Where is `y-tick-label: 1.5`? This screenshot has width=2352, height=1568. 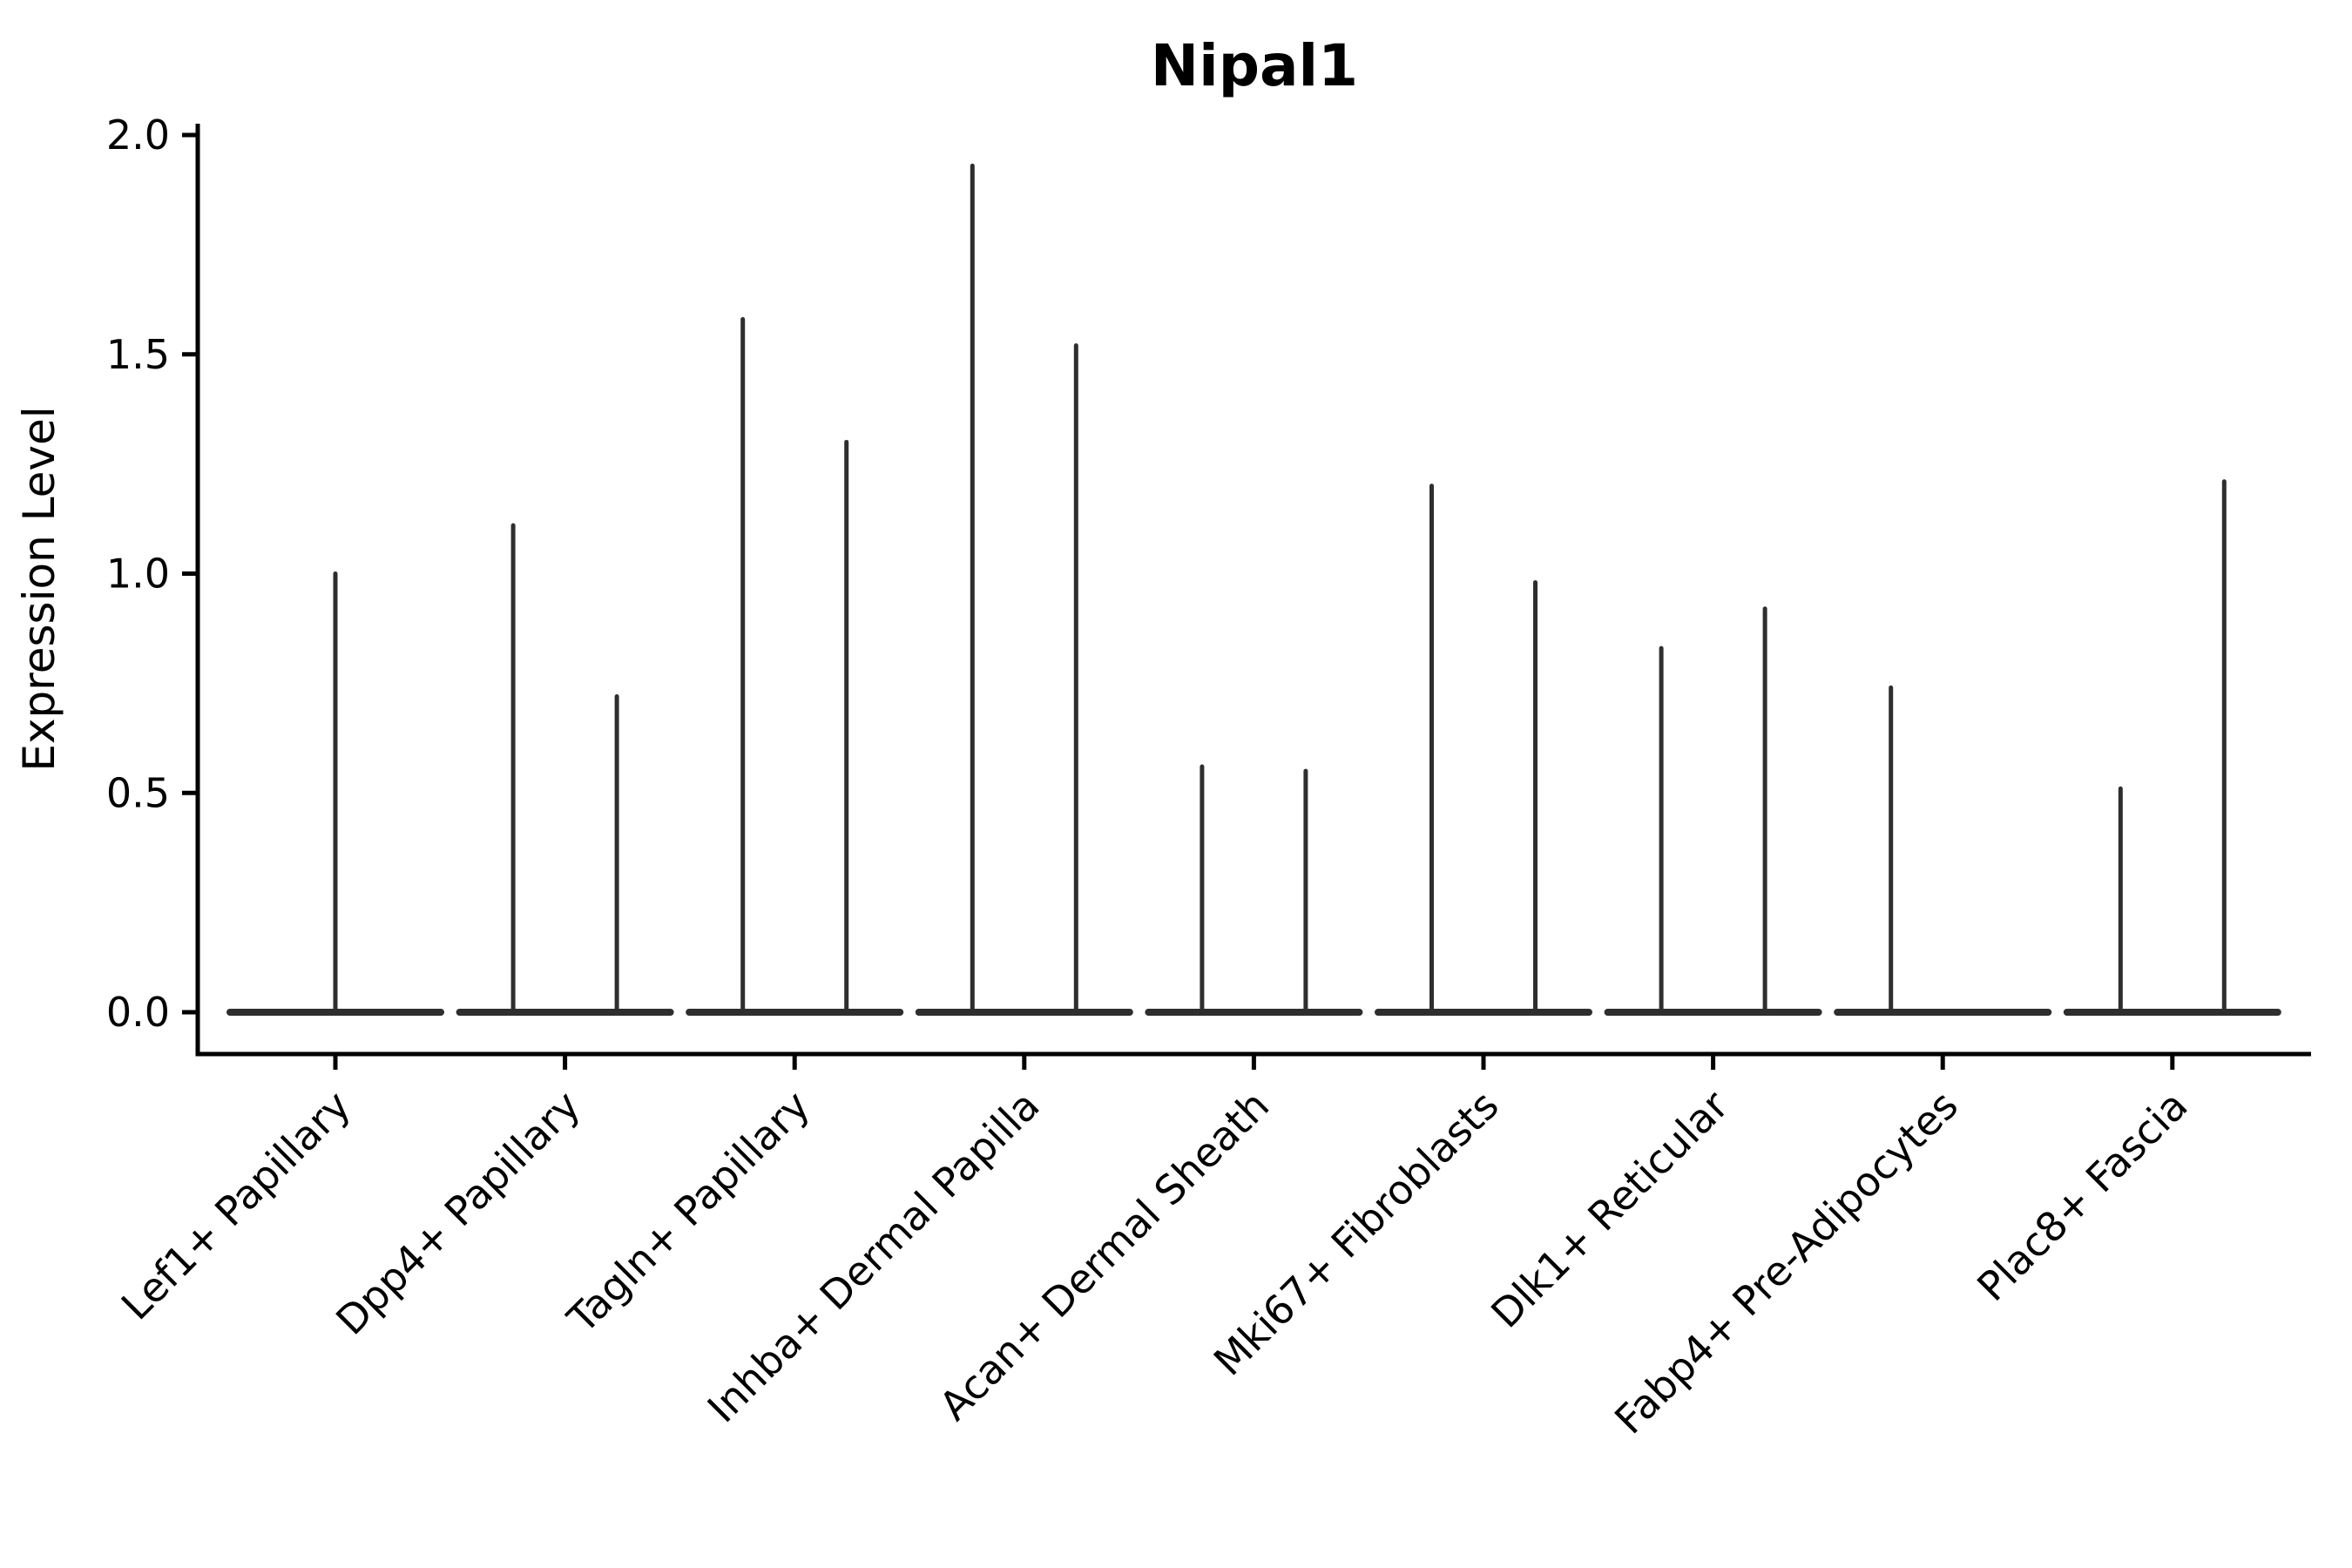 y-tick-label: 1.5 is located at coordinates (138, 354).